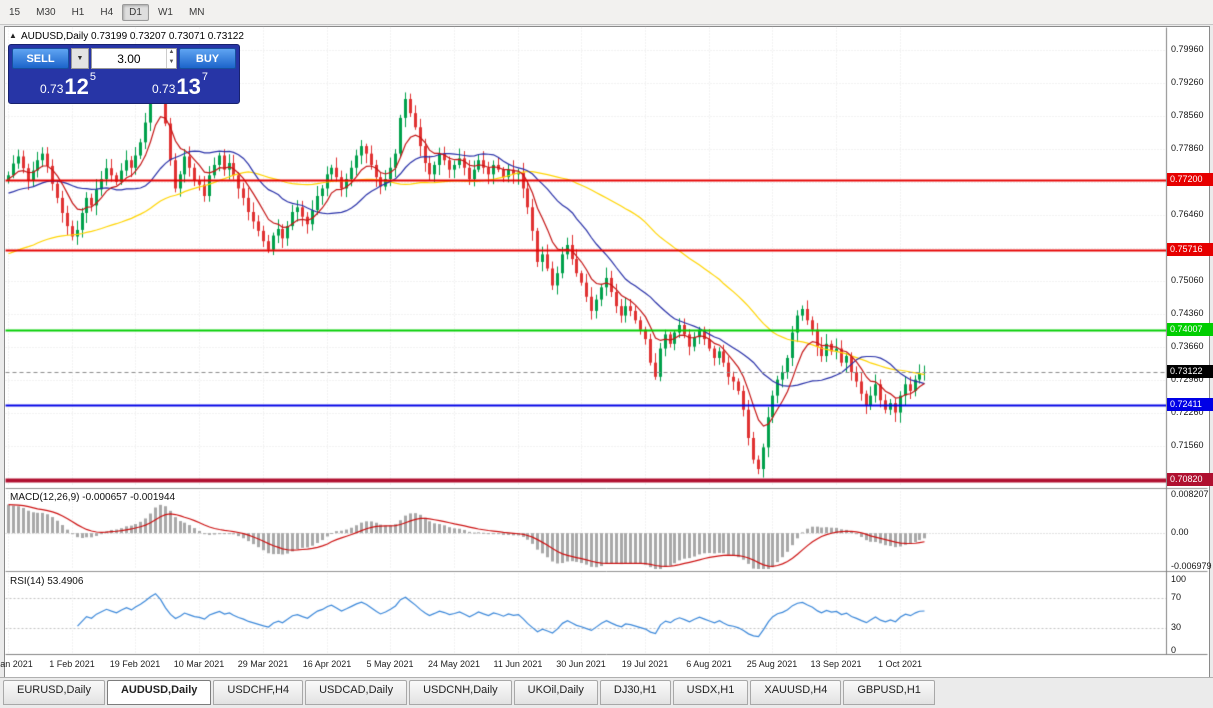  I want to click on price-axis-label: 0.72260, so click(1187, 411).